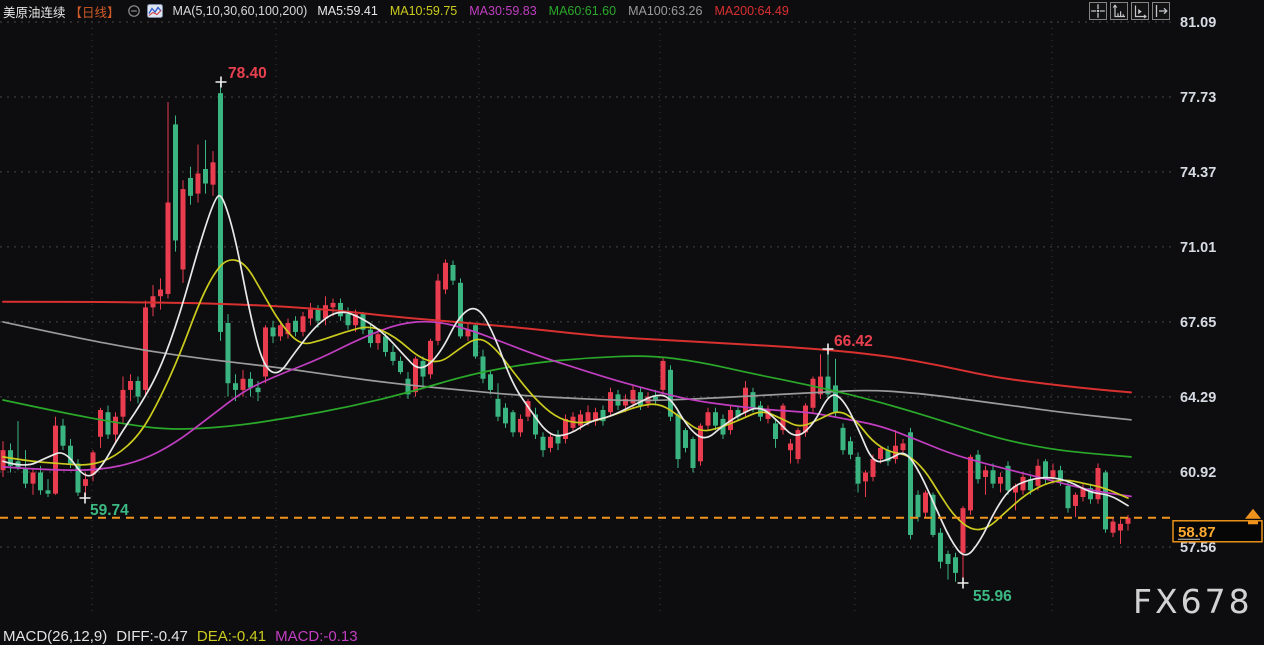 The image size is (1264, 645). Describe the element at coordinates (1198, 323) in the screenshot. I see `y-axis-label: 67.65` at that location.